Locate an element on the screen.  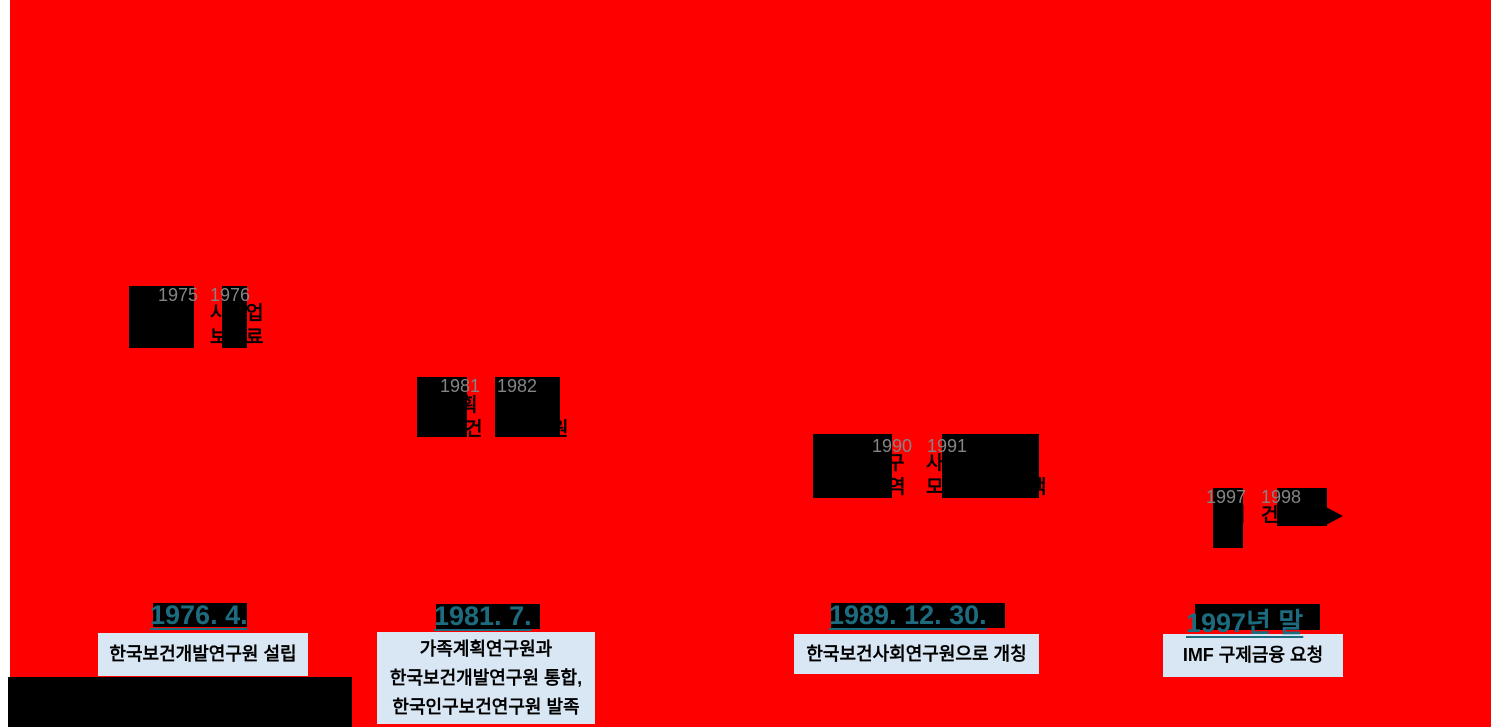
milestone-description-line: 한국인구보건연구원 발족 is located at coordinates (486, 706).